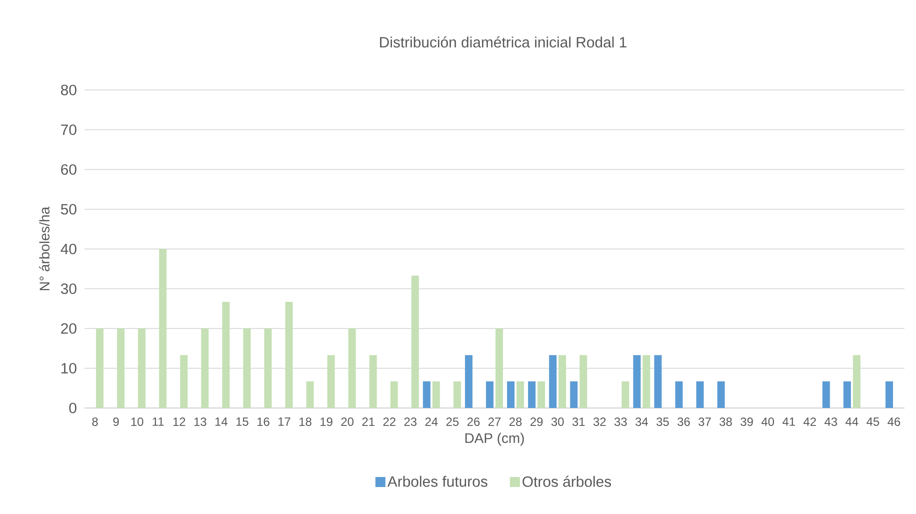 The width and height of the screenshot is (916, 514). I want to click on y-tick-label: 50, so click(68, 209).